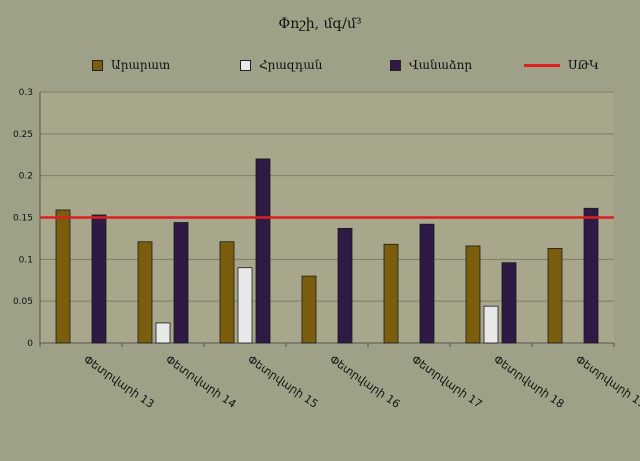 This screenshot has height=461, width=640. Describe the element at coordinates (561, 65) in the screenshot. I see `legend-item-limit: ՍԹԿ` at that location.